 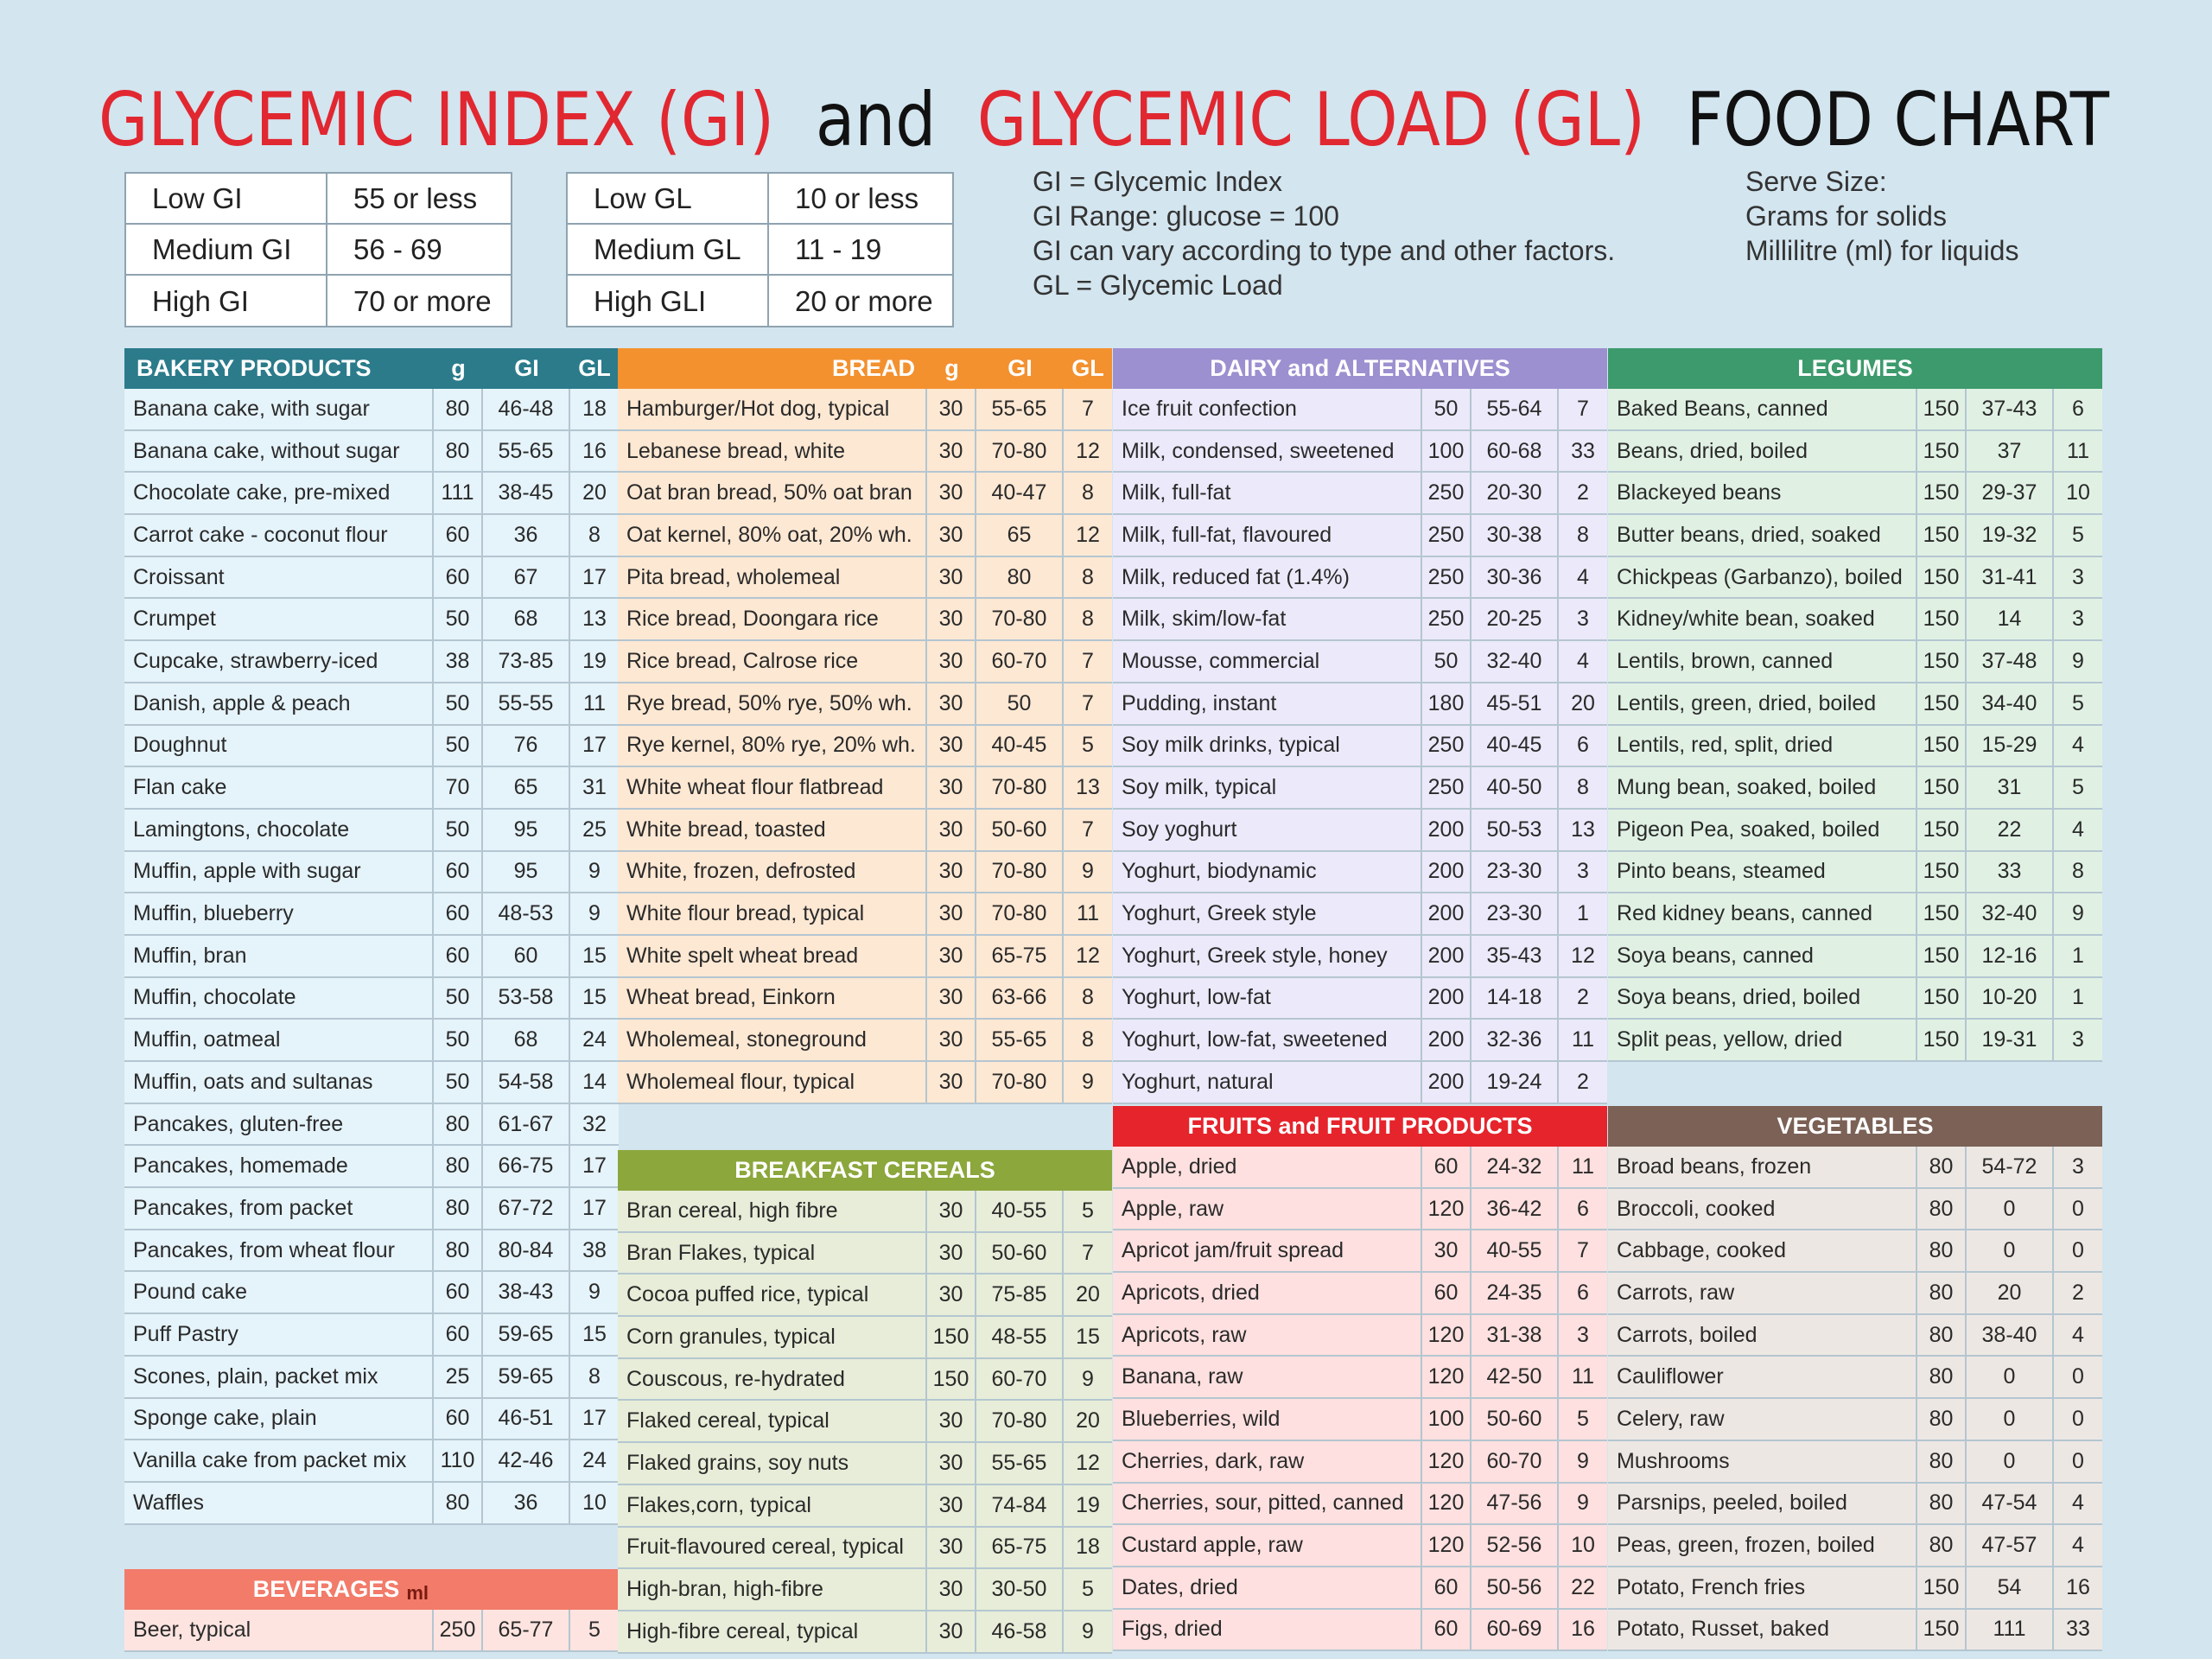 I want to click on gl-value: 18, so click(x=594, y=408).